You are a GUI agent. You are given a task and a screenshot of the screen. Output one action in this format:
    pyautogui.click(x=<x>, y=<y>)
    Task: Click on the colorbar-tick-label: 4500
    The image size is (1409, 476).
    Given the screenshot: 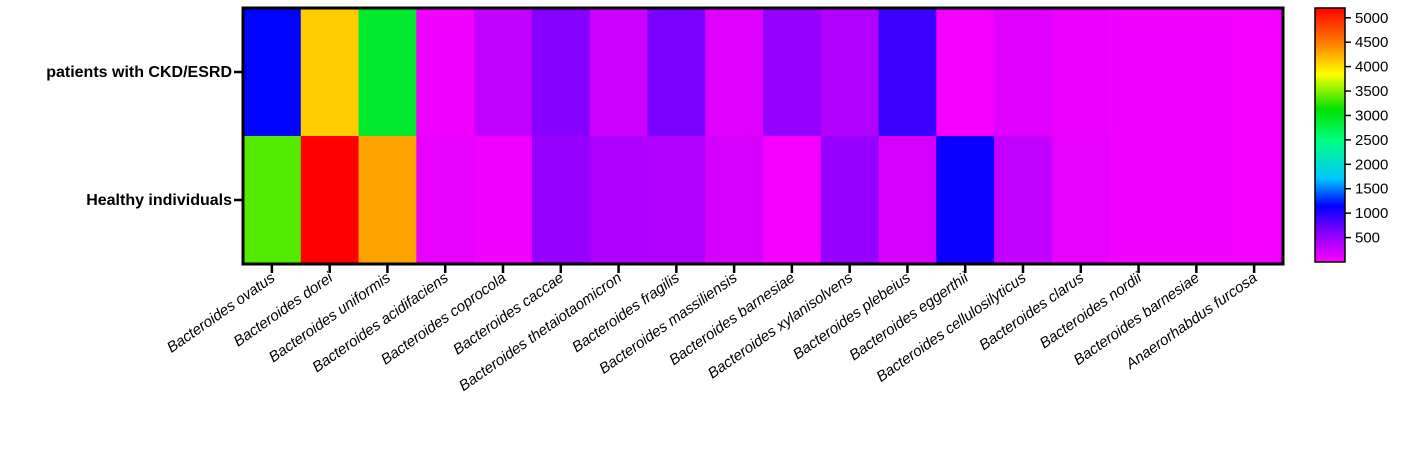 What is the action you would take?
    pyautogui.click(x=1371, y=42)
    